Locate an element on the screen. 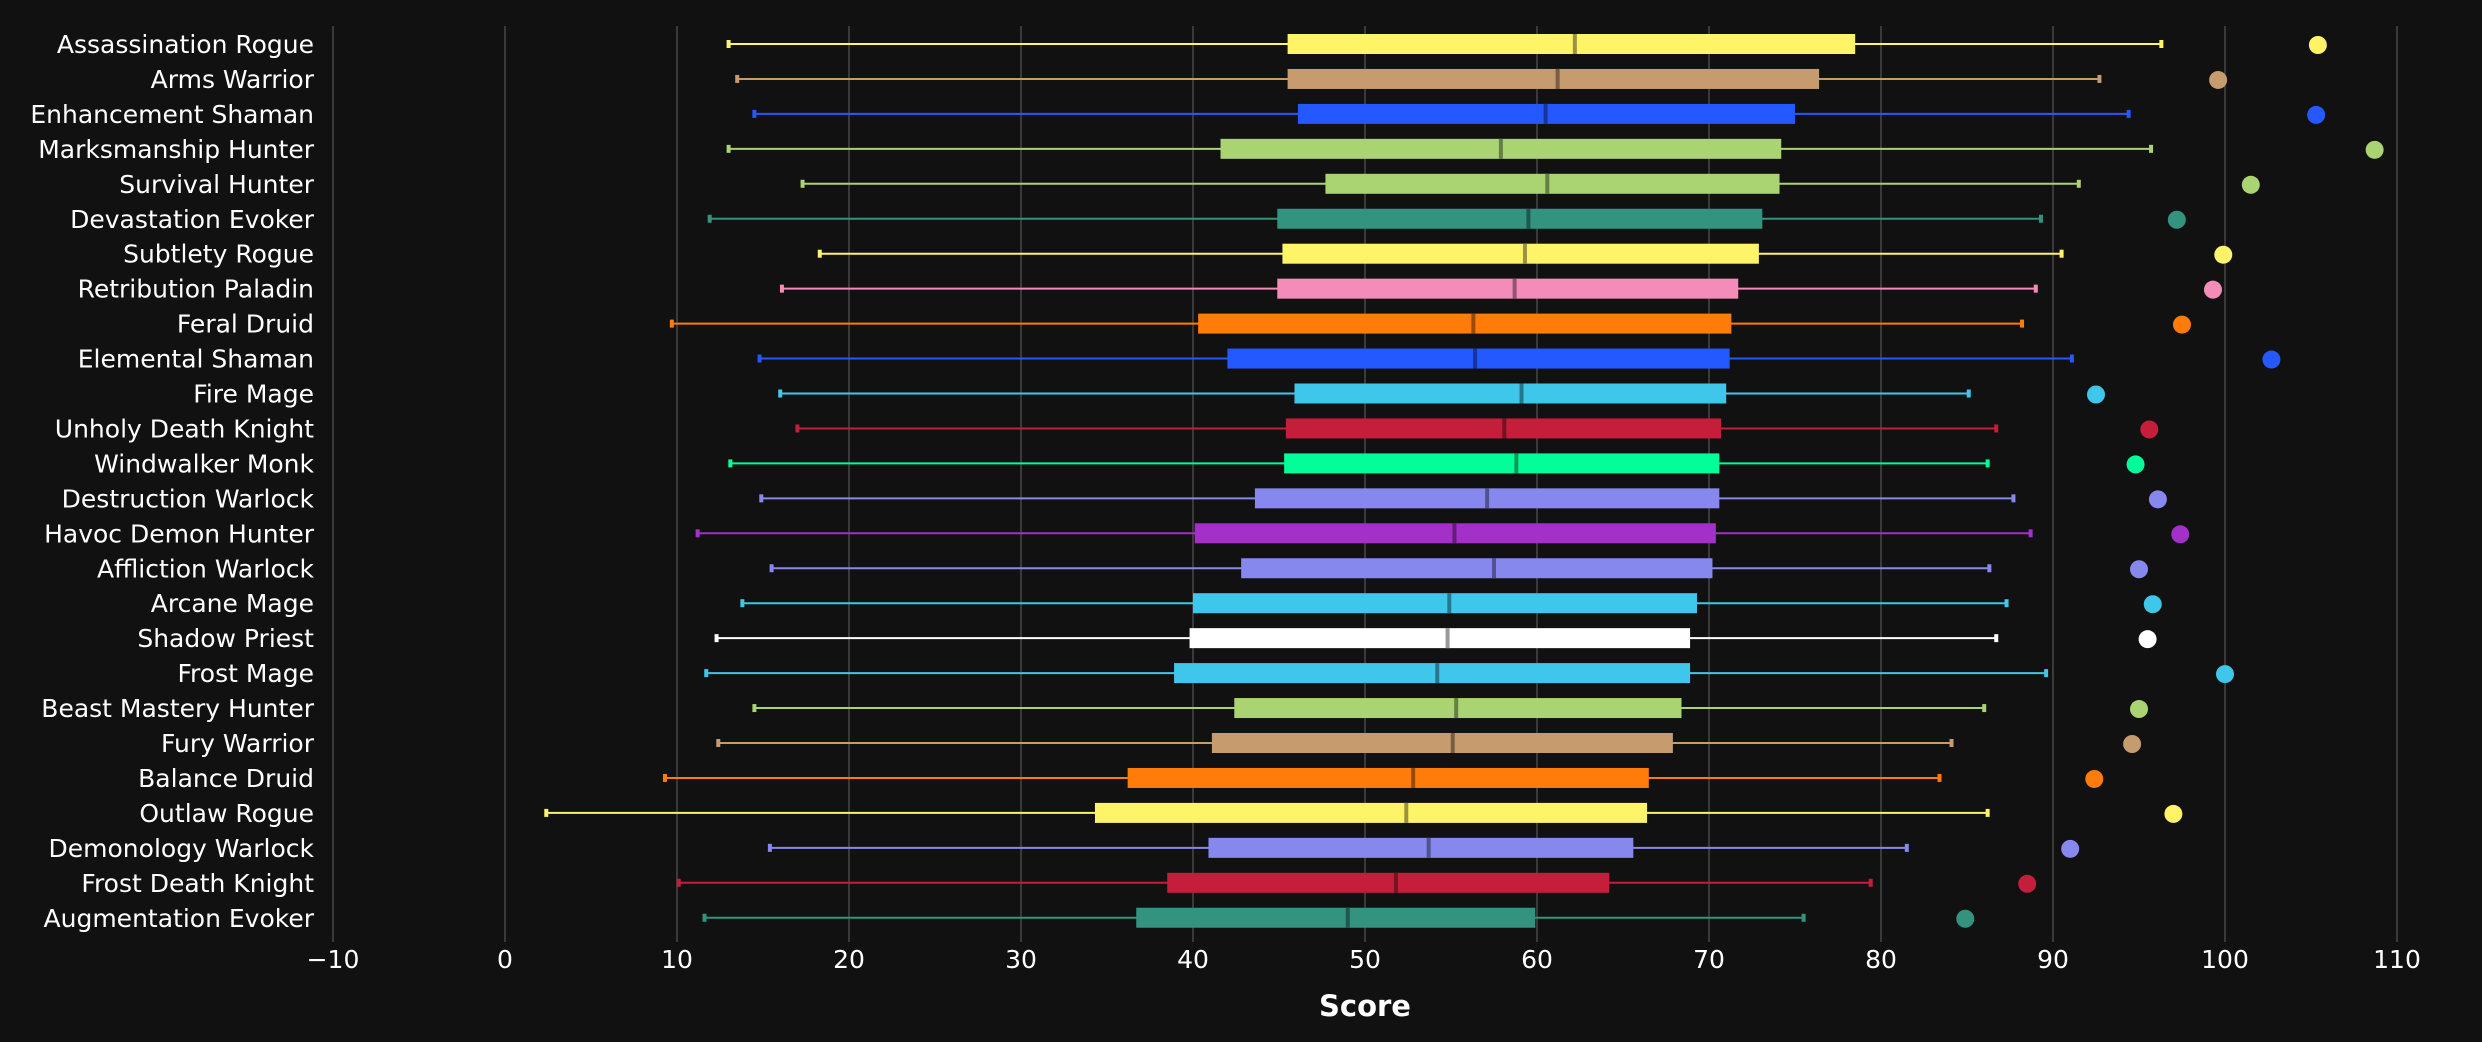  category-label: Balance Druid is located at coordinates (226, 778).